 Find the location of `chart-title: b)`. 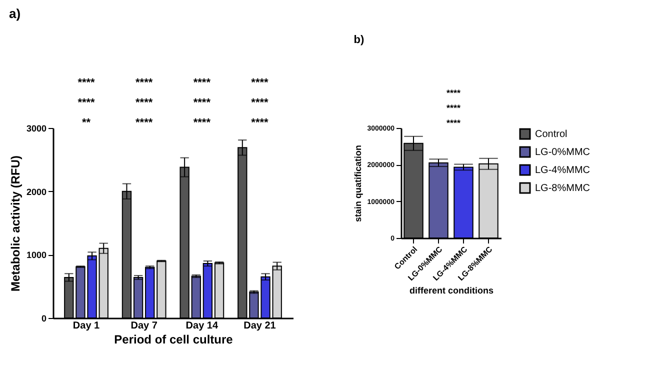

chart-title: b) is located at coordinates (359, 40).